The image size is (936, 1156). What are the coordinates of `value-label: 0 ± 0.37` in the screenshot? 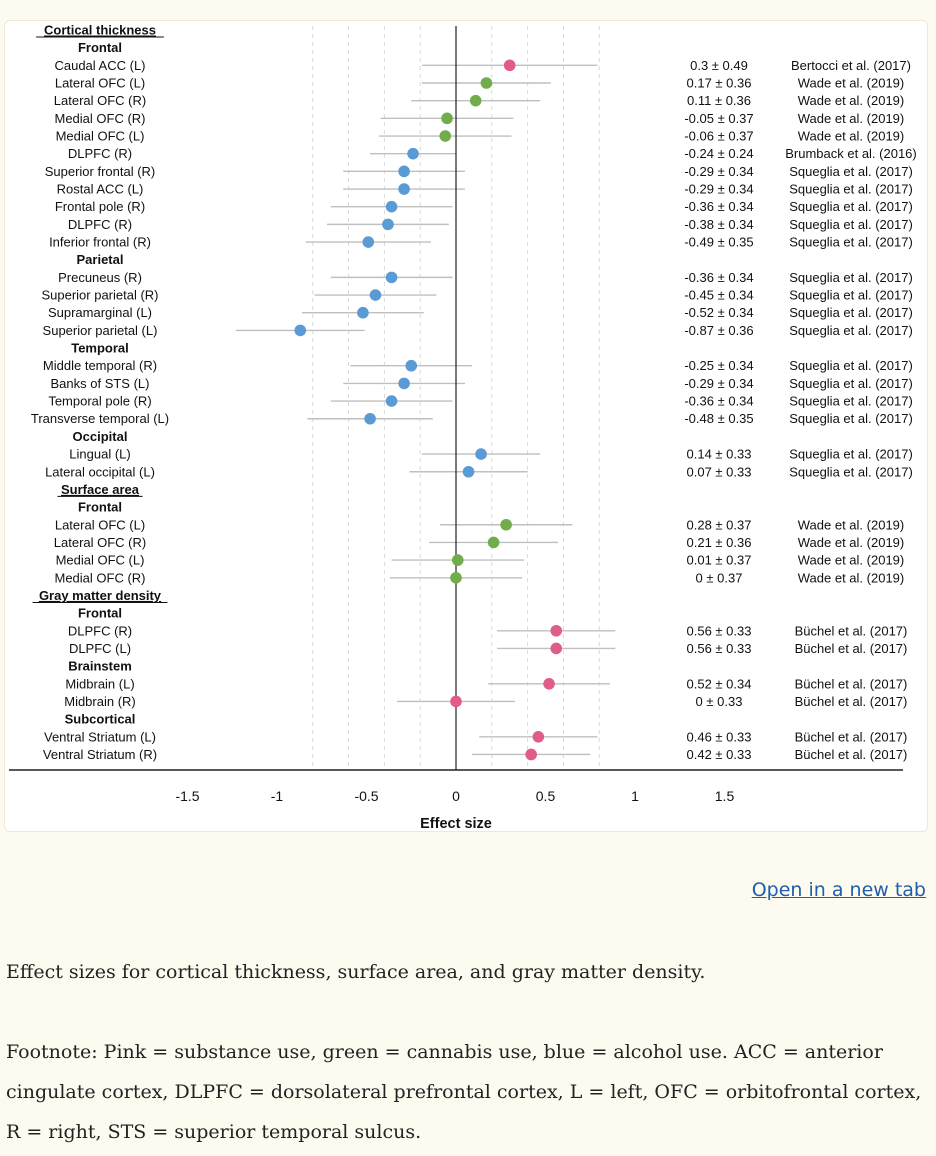 It's located at (719, 577).